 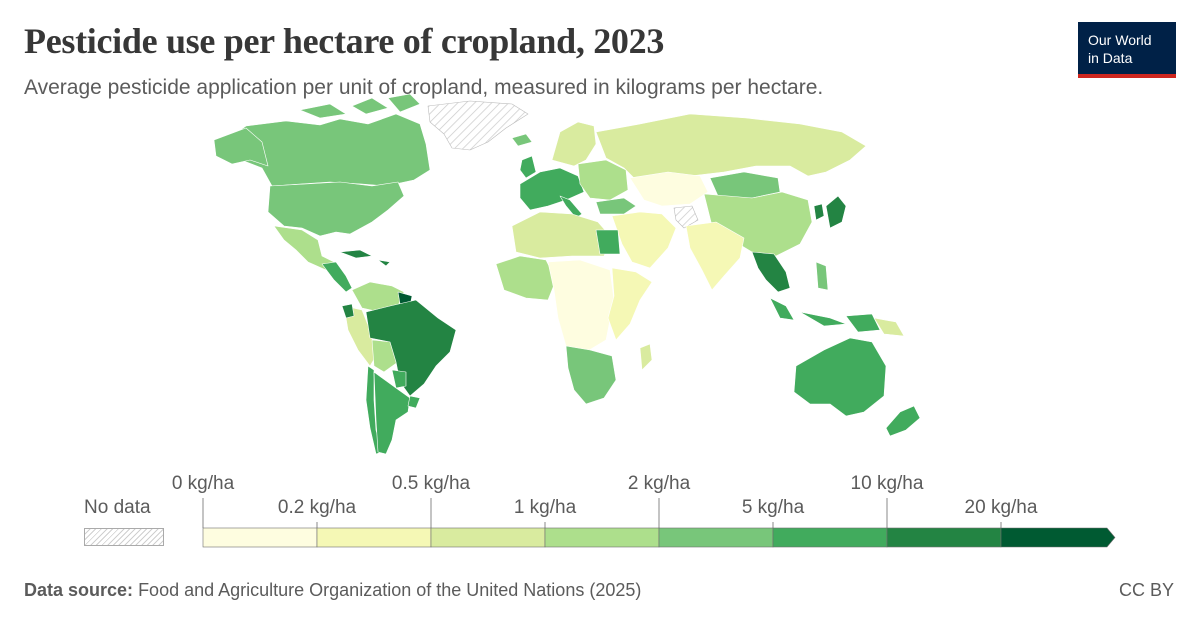 What do you see at coordinates (399, 379) in the screenshot?
I see `paraguay-region` at bounding box center [399, 379].